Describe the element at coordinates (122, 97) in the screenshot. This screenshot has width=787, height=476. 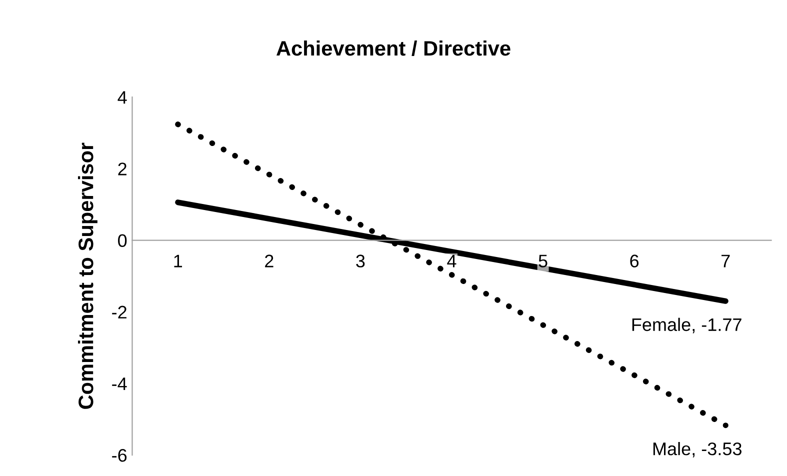
I see `y-tick-label: 4` at that location.